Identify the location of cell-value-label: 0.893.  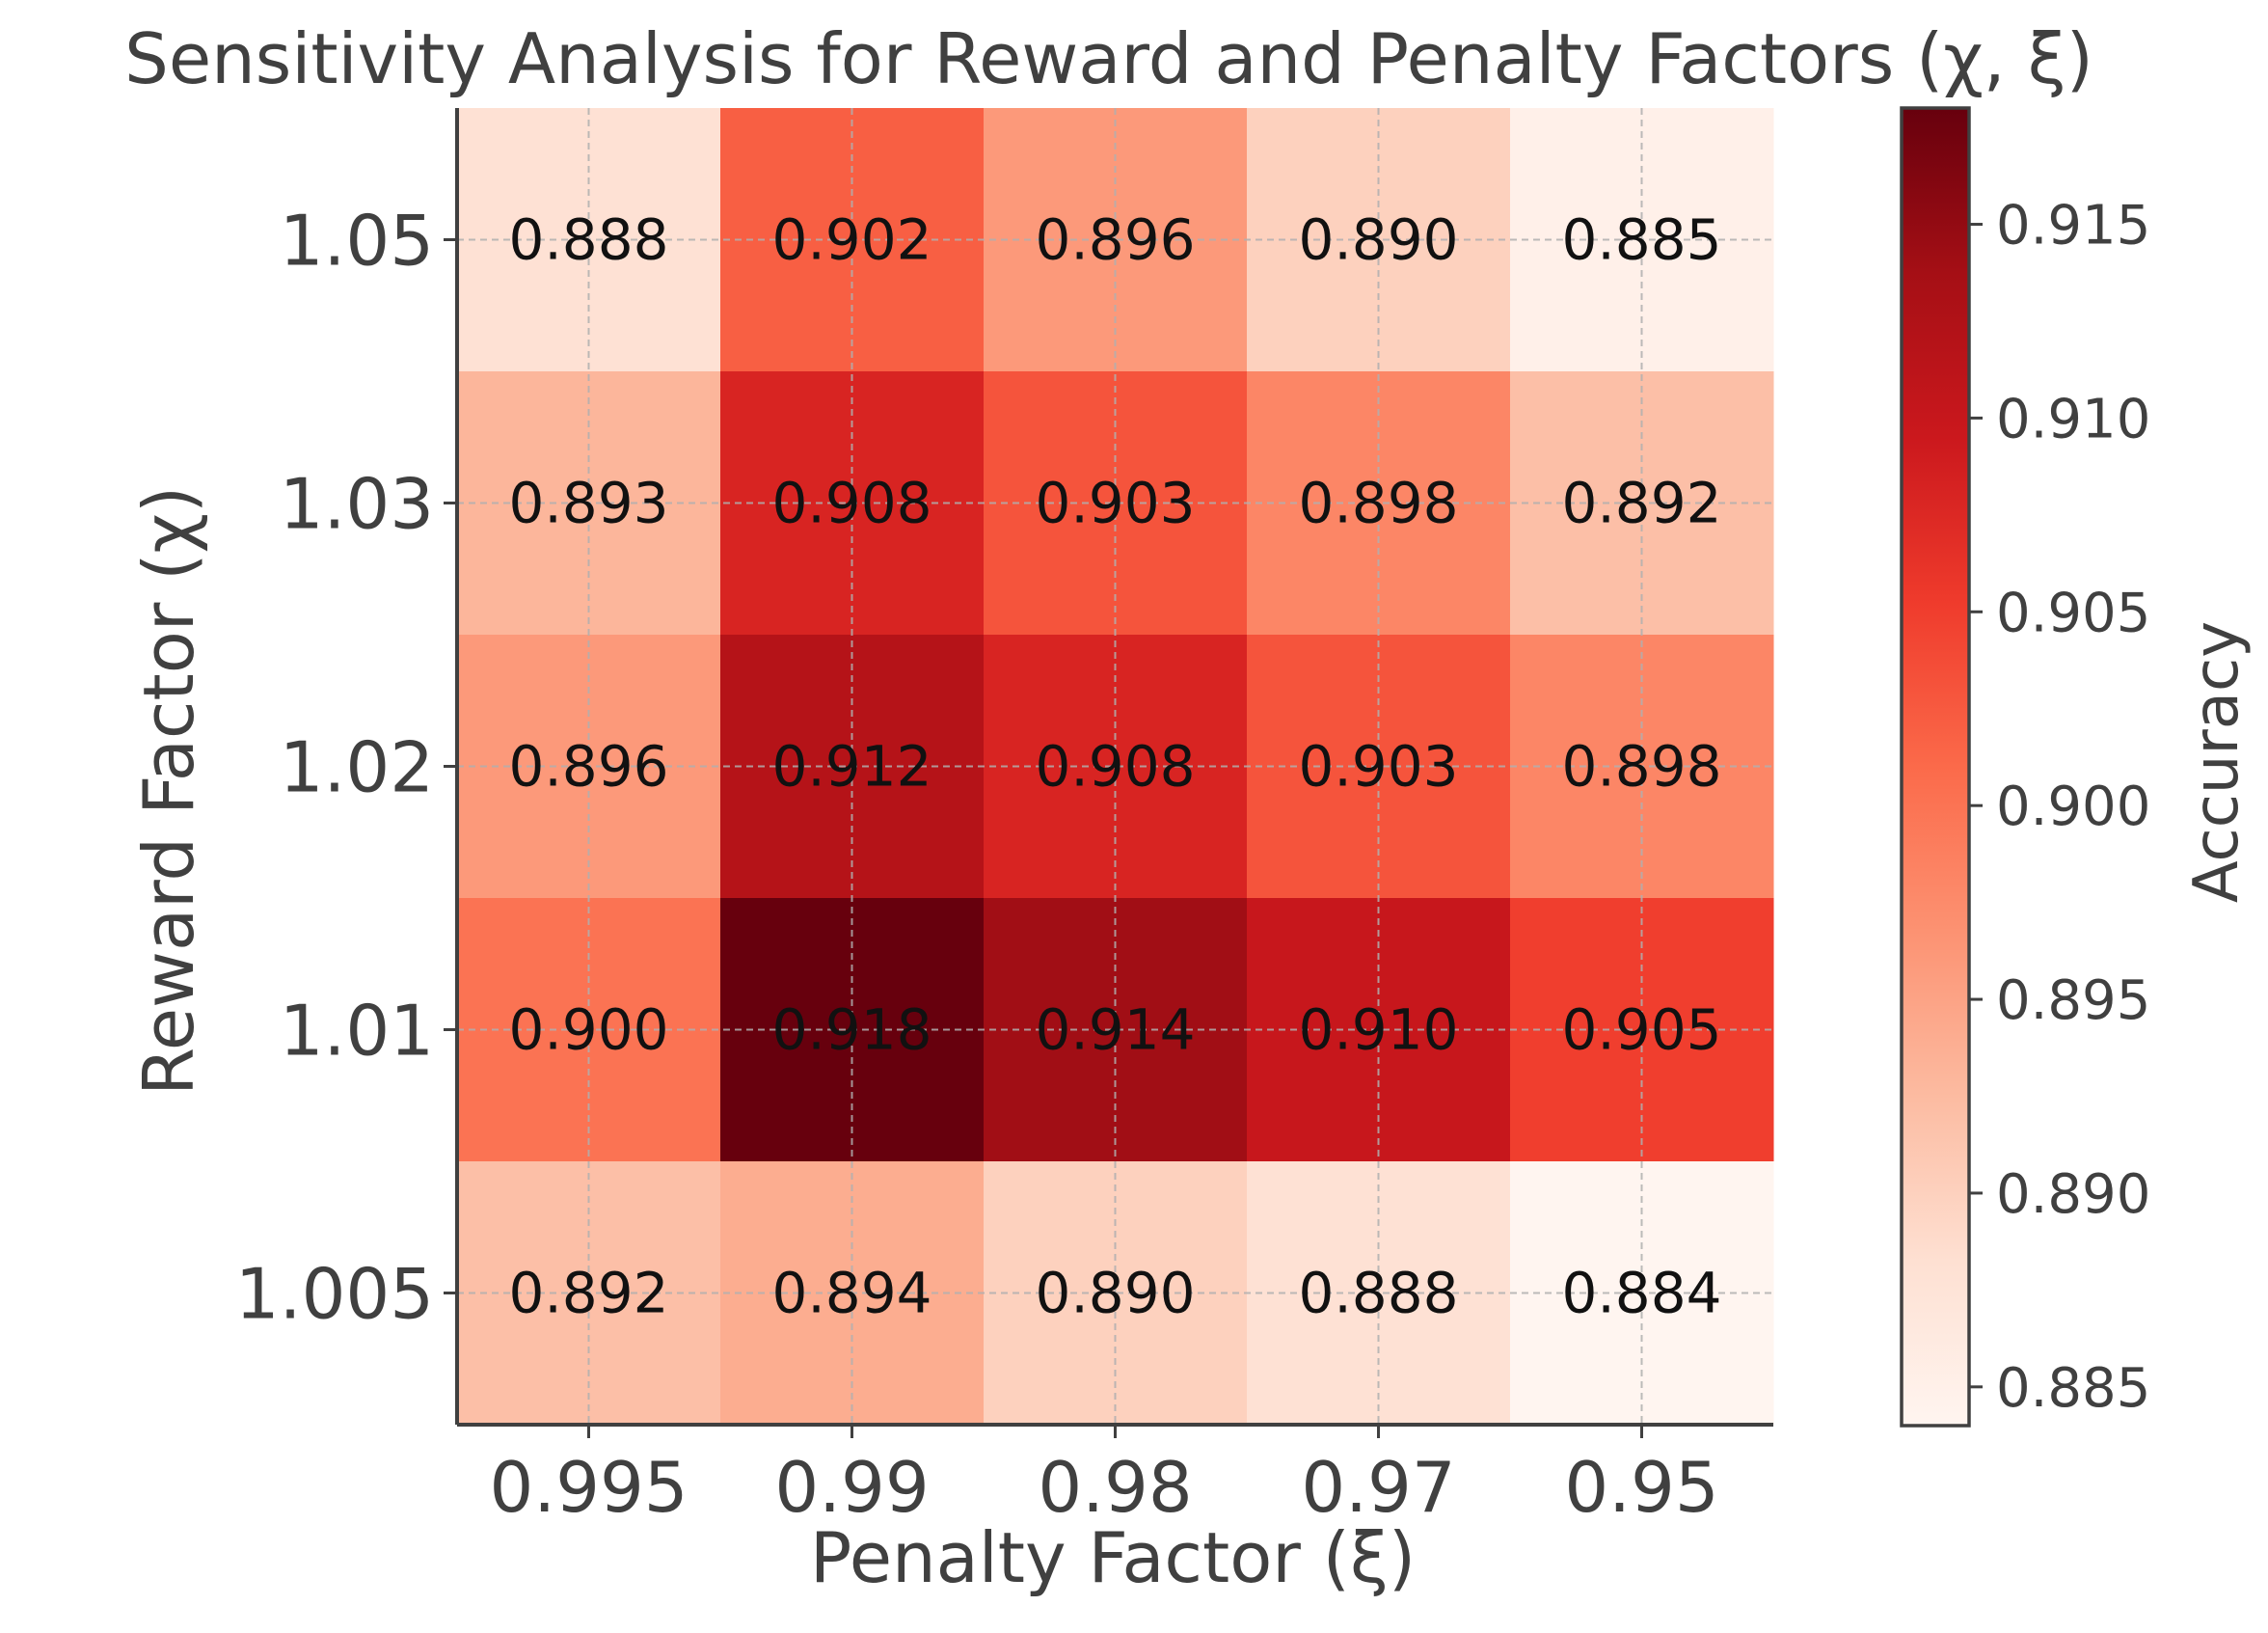
(588, 503).